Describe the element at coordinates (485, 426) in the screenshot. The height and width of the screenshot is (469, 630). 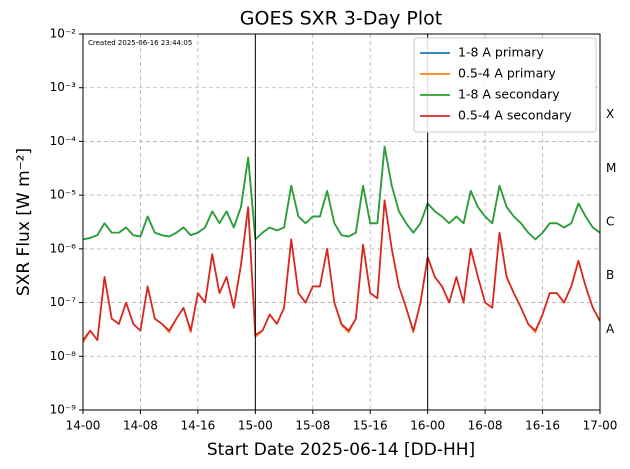
I see `x-tick-label: 16-08` at that location.